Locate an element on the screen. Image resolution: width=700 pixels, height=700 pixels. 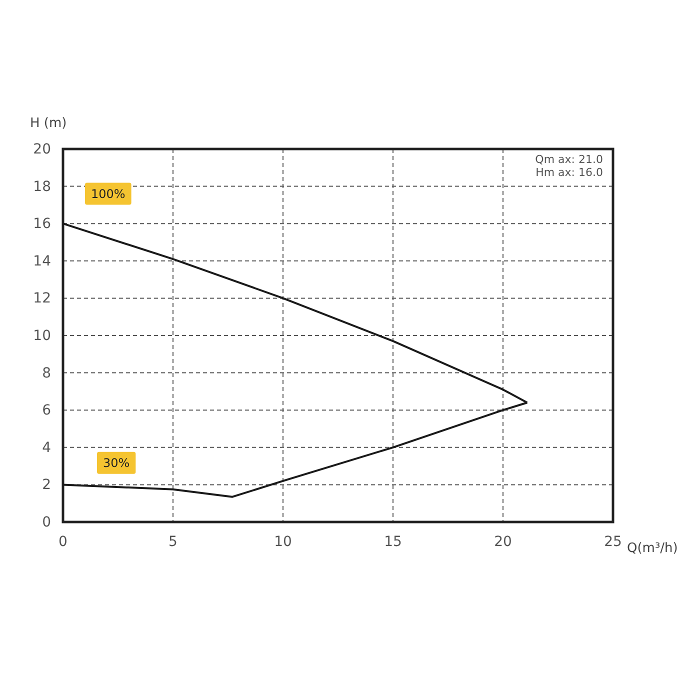
y-tick-label: 12 is located at coordinates (42, 298).